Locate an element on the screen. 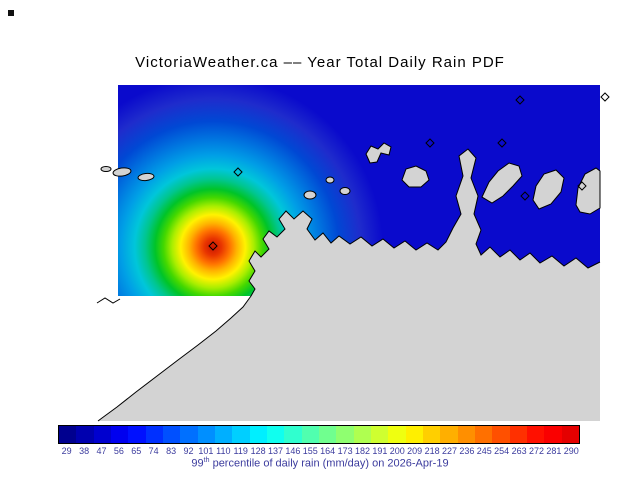 Image resolution: width=640 pixels, height=480 pixels. corner-artifact is located at coordinates (11, 13).